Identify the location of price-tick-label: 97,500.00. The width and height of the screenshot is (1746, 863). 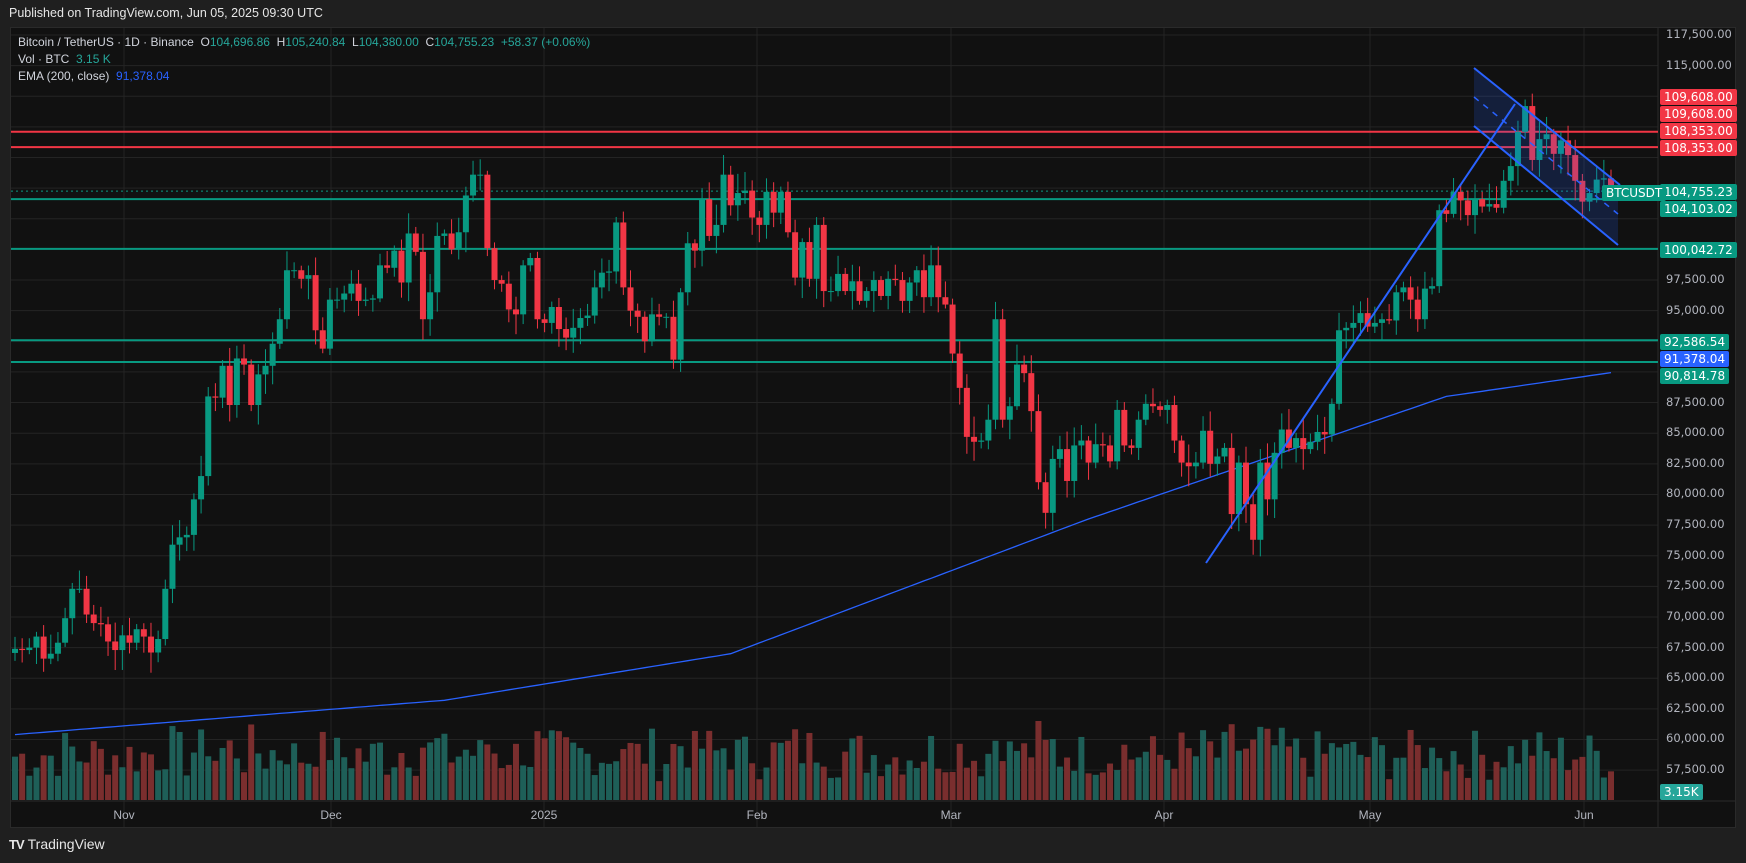
(1695, 279).